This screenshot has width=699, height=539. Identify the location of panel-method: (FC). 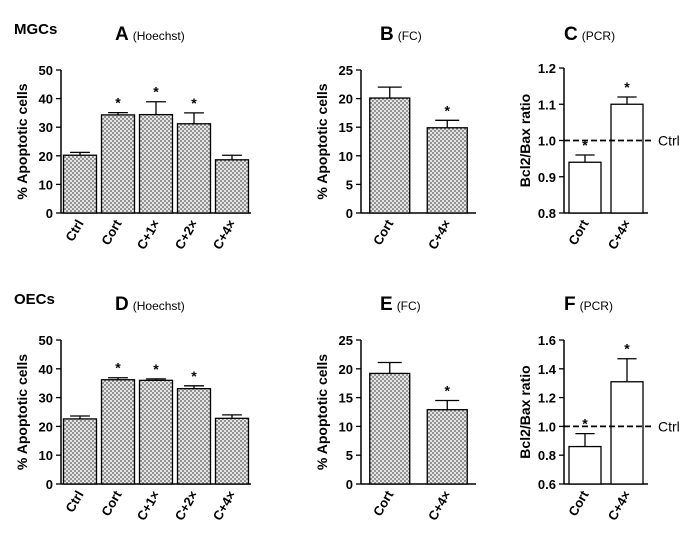
(409, 306).